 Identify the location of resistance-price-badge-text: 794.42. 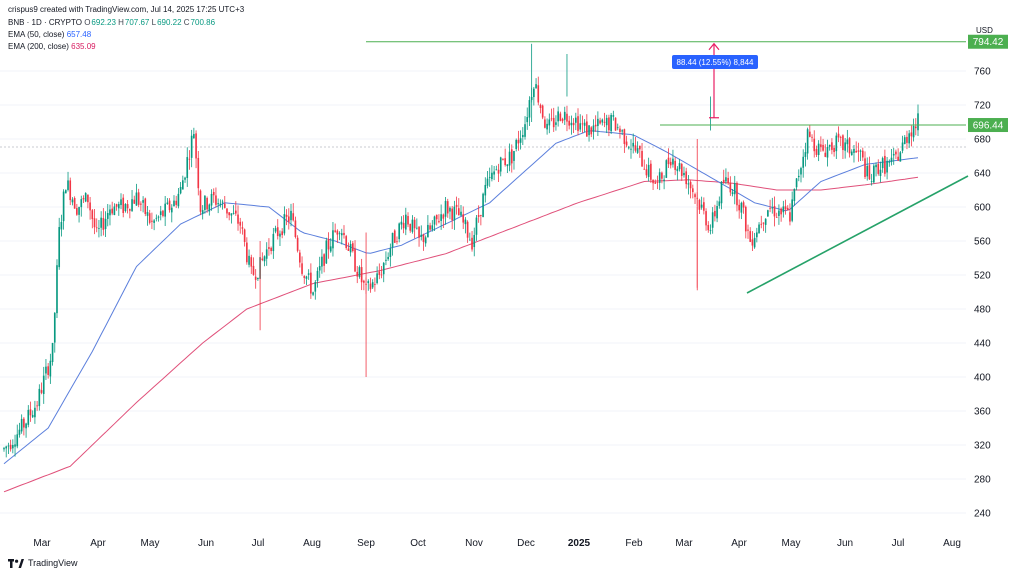
(988, 42).